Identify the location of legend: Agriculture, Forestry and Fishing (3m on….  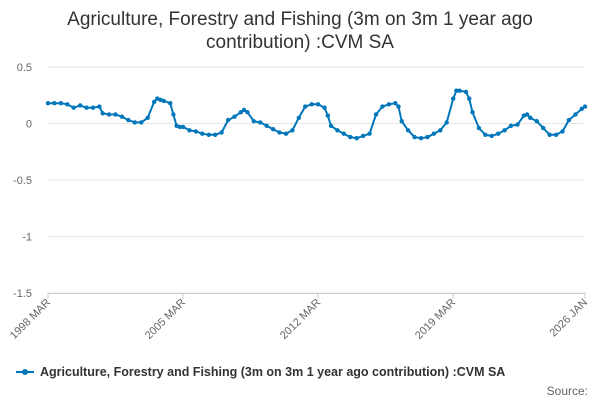
(306, 372).